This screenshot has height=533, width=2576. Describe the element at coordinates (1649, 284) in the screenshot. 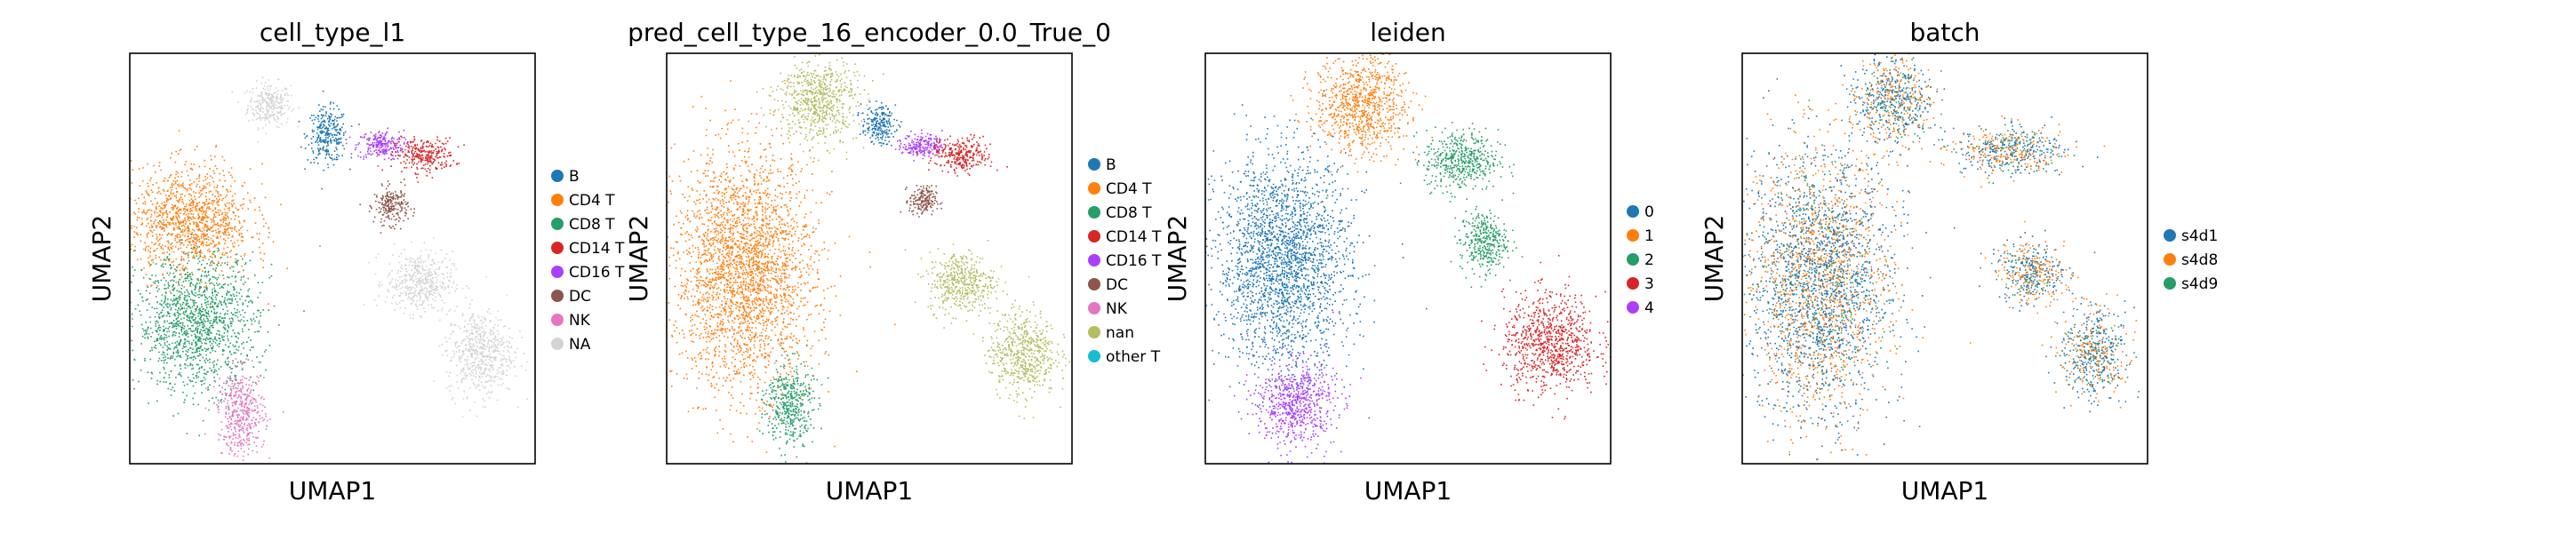

I see `legend-label: 3` at that location.